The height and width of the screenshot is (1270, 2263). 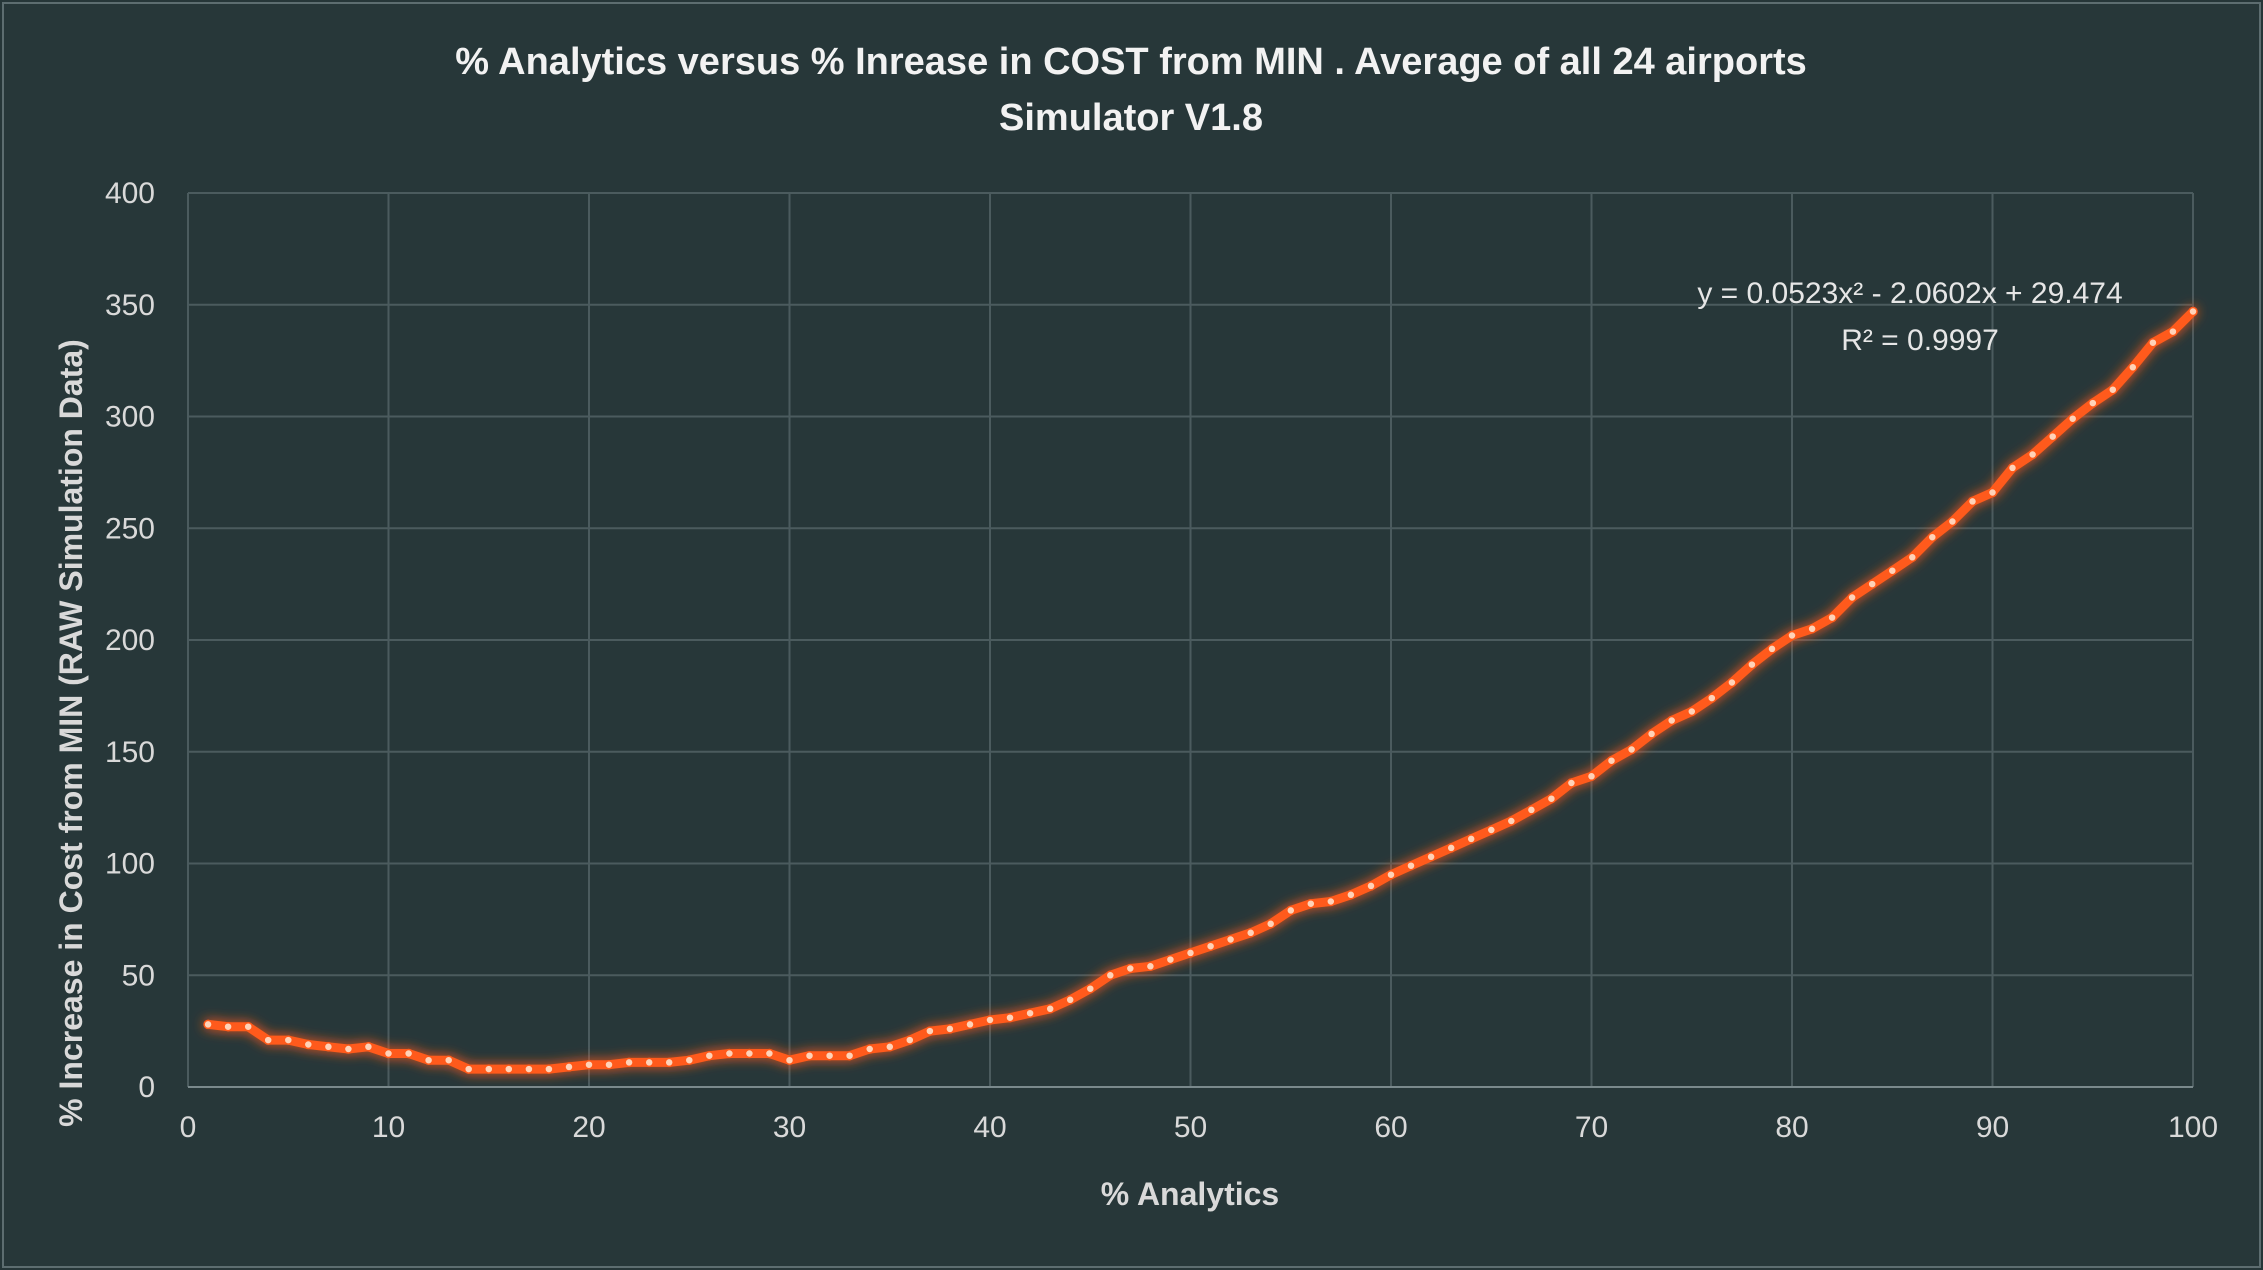 What do you see at coordinates (1791, 1127) in the screenshot?
I see `x-tick-label: 80` at bounding box center [1791, 1127].